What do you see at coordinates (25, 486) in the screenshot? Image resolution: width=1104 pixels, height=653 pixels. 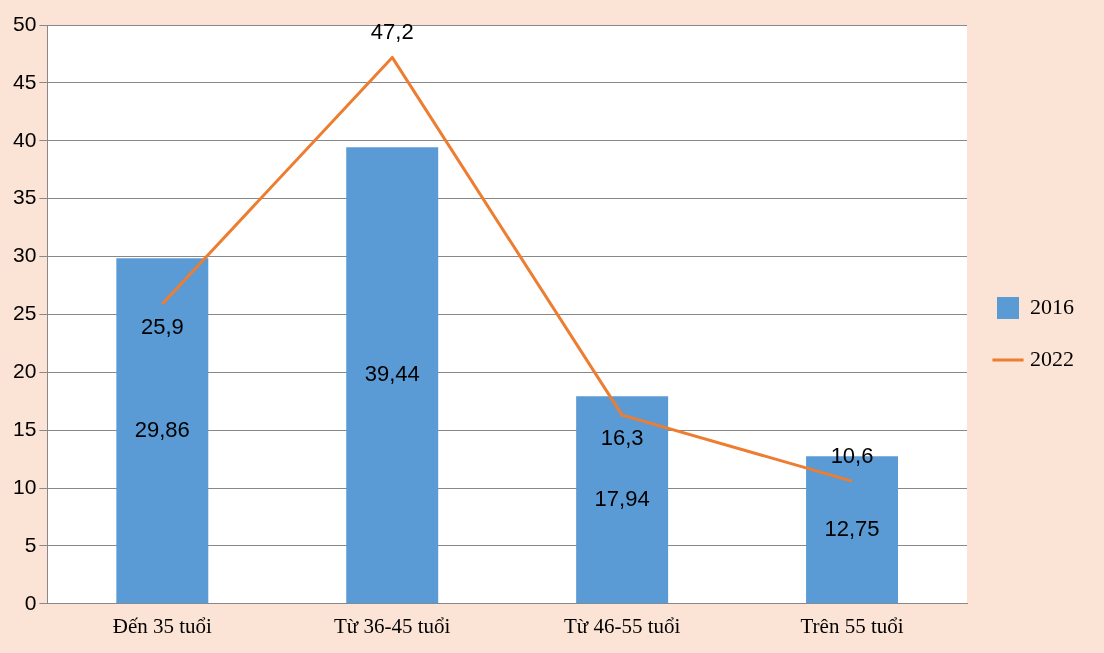 I see `y-tick-label: 10` at bounding box center [25, 486].